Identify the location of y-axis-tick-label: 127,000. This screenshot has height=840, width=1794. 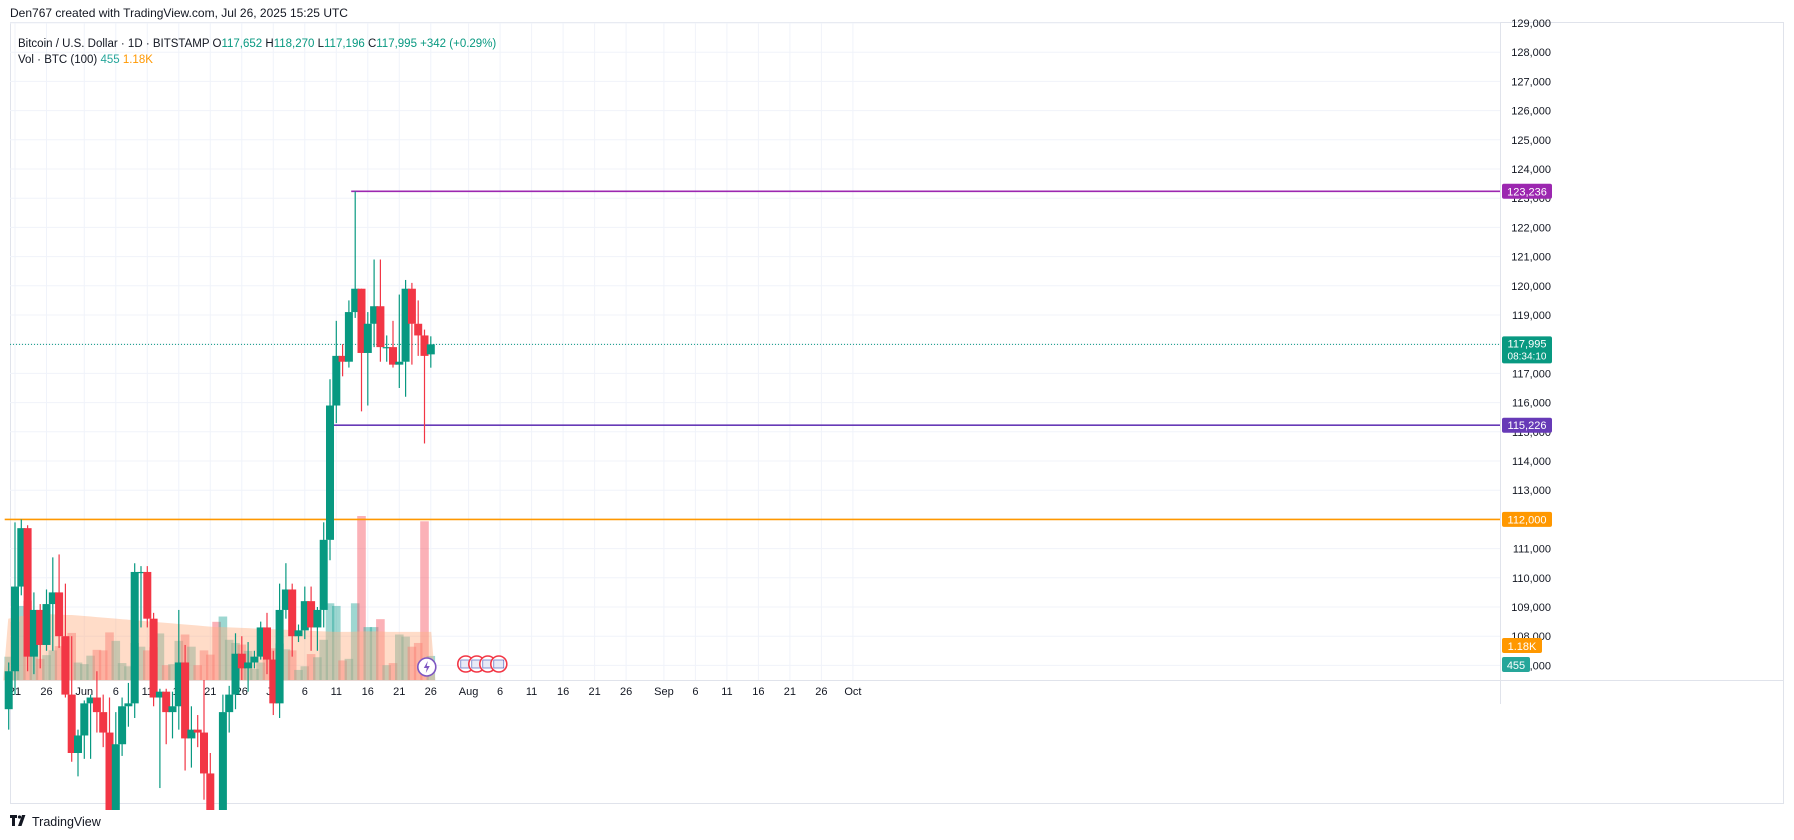
(1531, 82).